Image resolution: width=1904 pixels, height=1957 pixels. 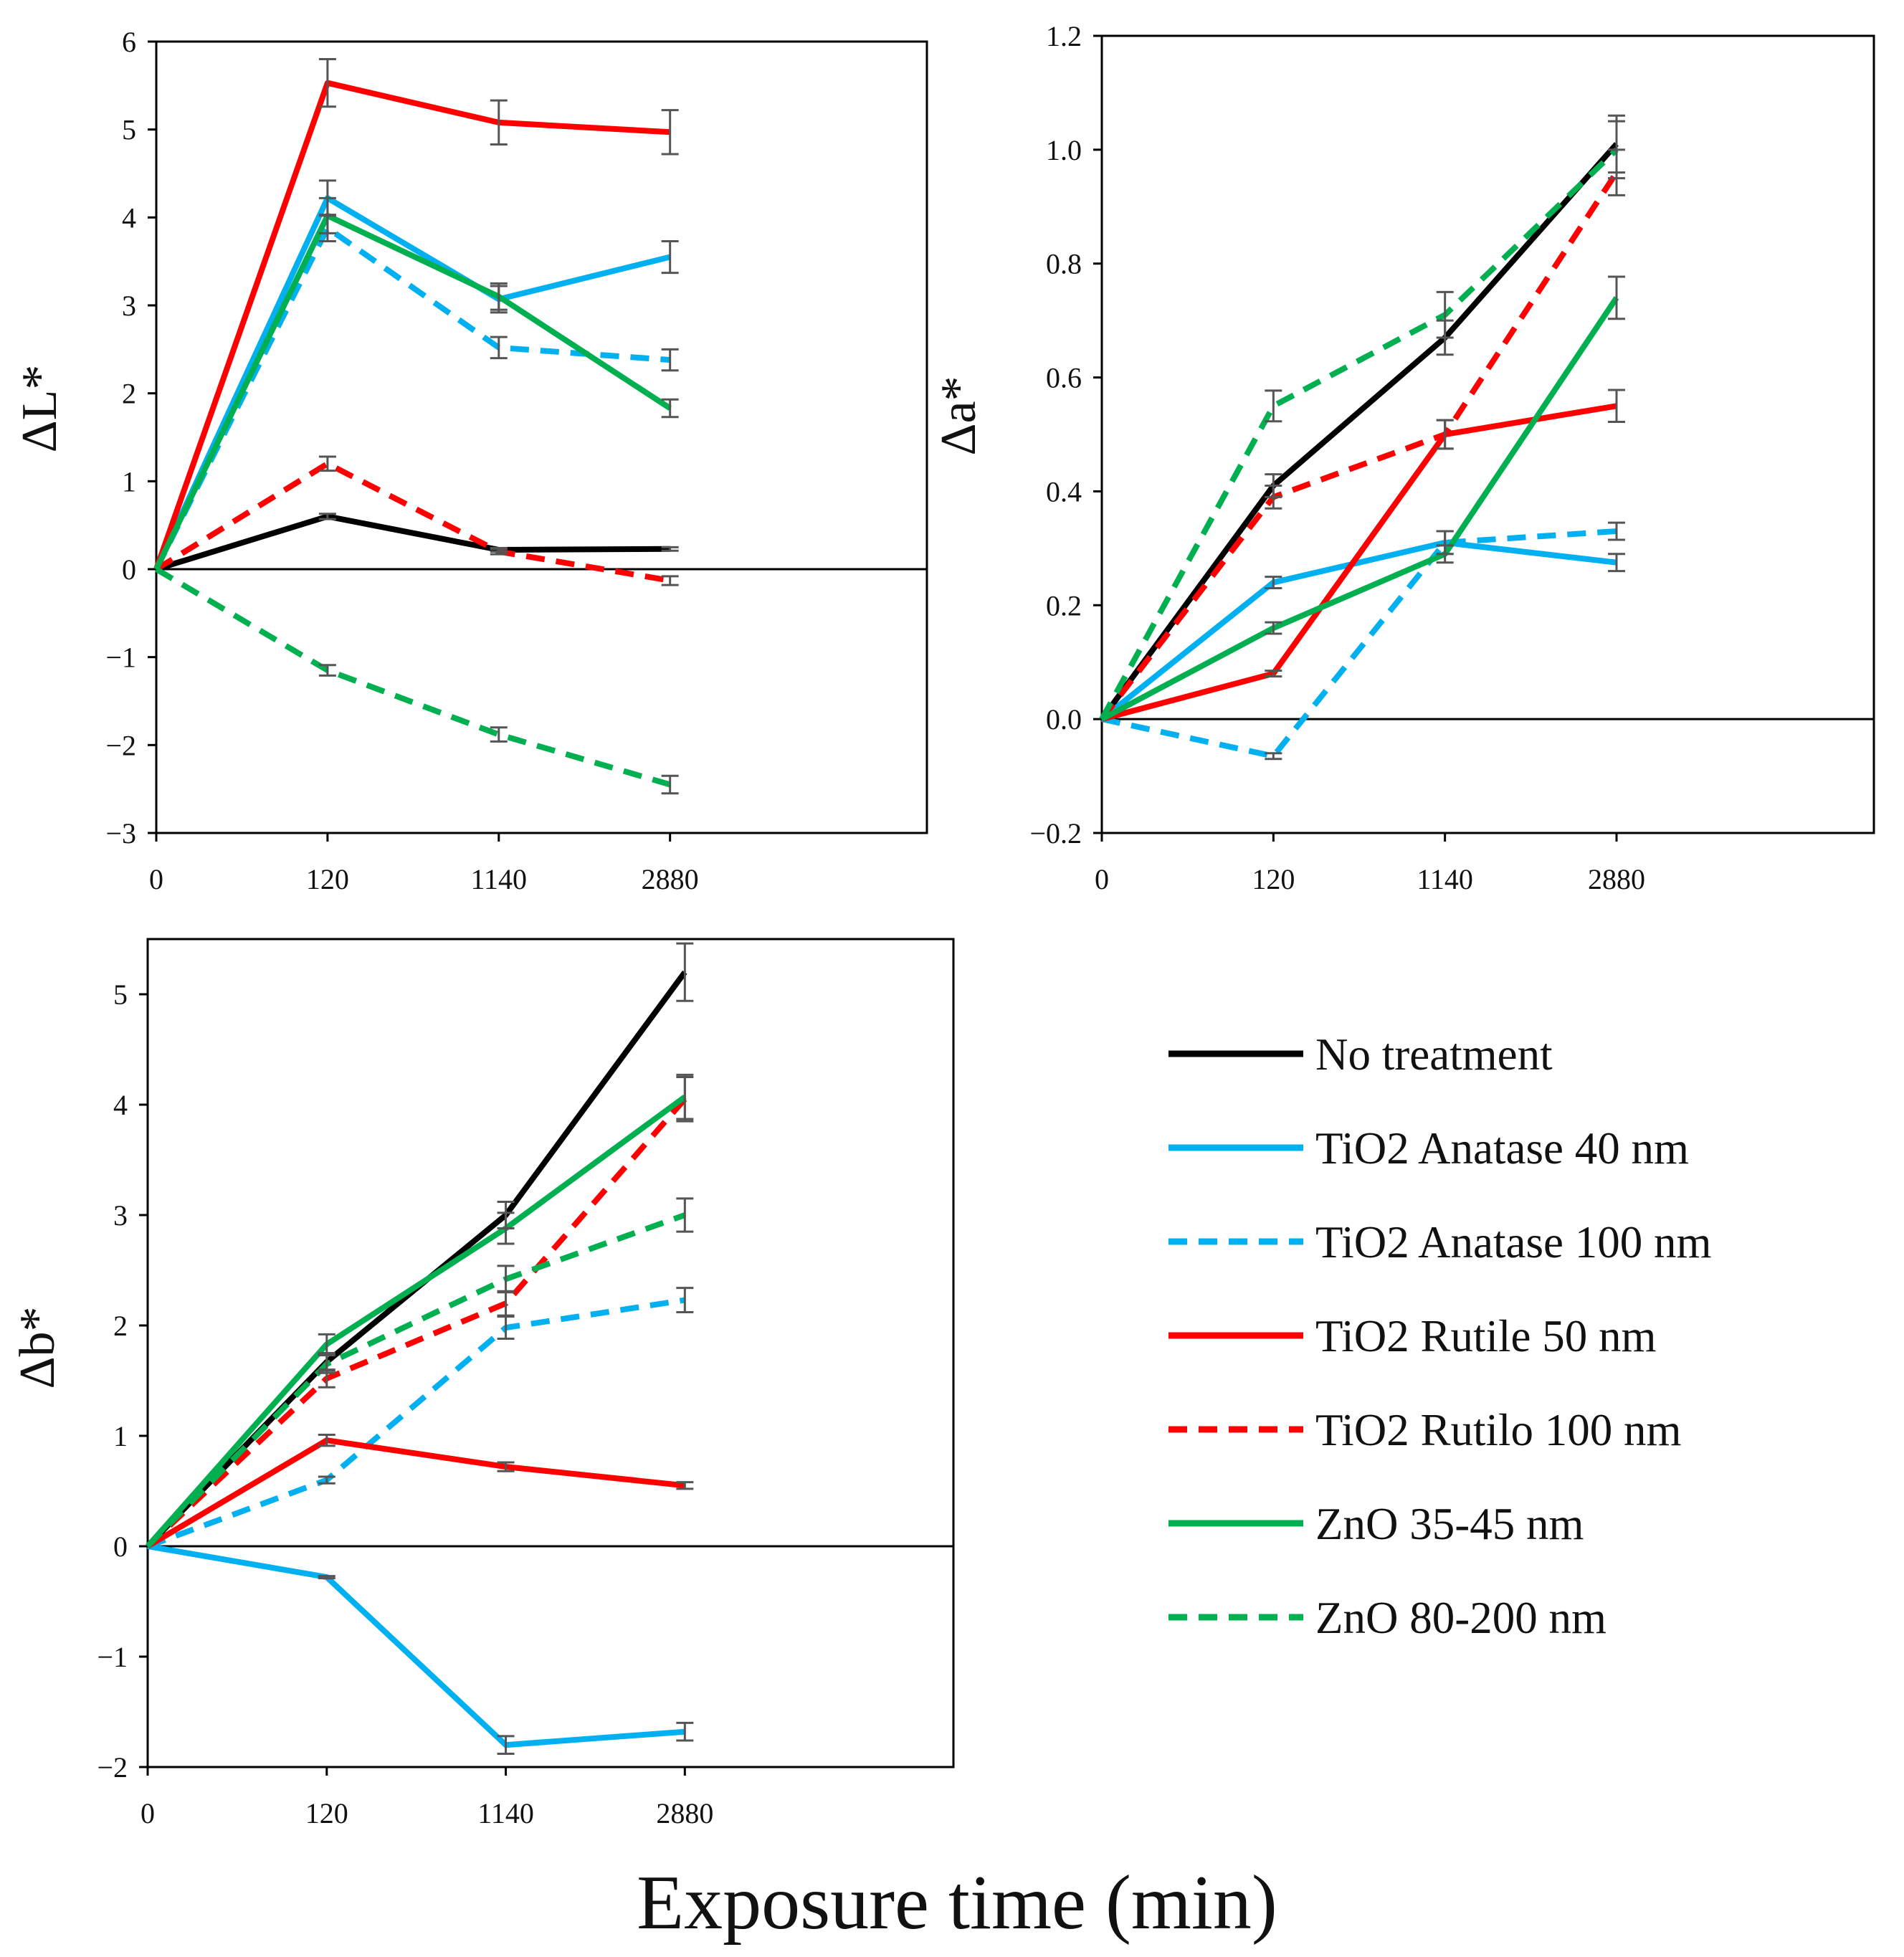 I want to click on legend-label: TiO2 Rutile 50 nm, so click(x=1486, y=1336).